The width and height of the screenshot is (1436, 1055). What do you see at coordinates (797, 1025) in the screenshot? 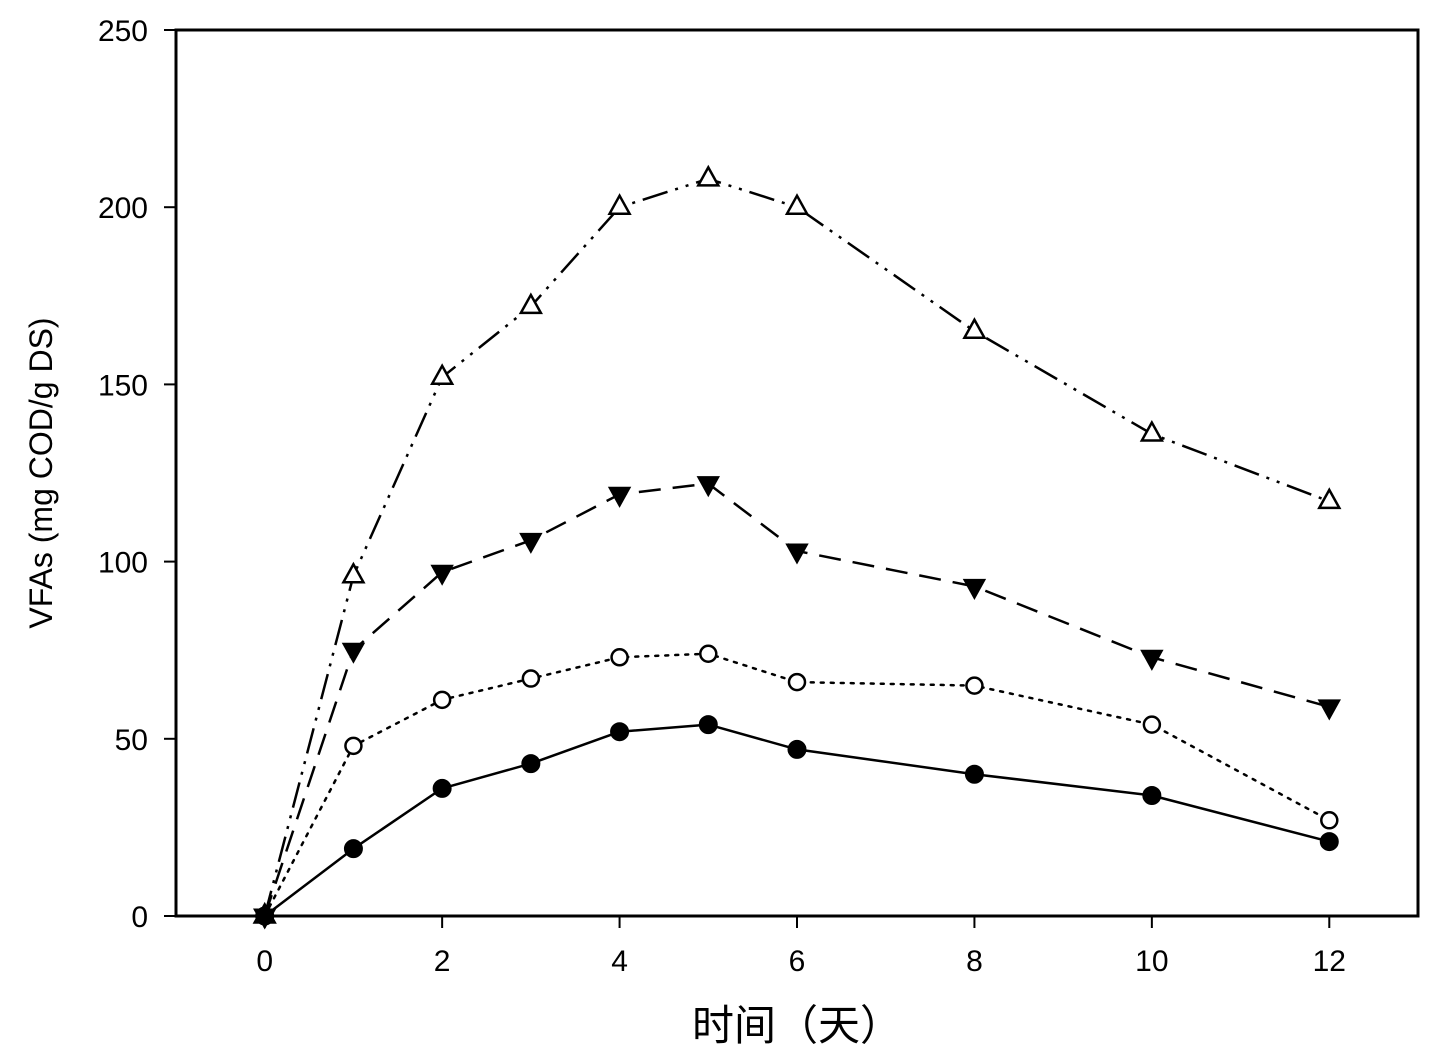
I see `x-axis-label: 时间（天）` at bounding box center [797, 1025].